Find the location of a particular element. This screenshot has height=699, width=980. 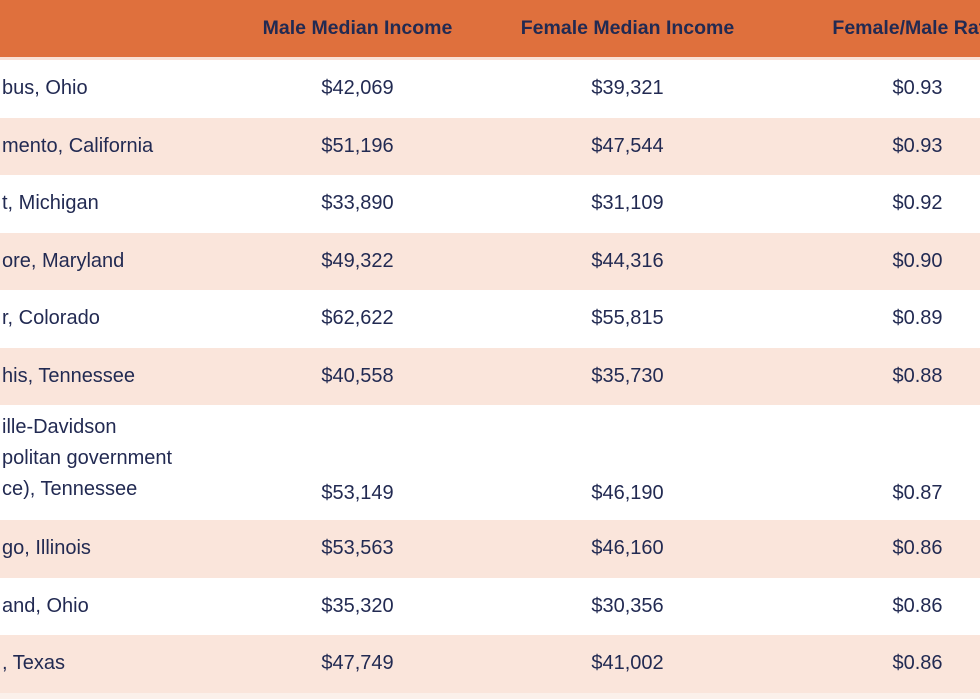

female-income-cell: $44,316 is located at coordinates (627, 260).